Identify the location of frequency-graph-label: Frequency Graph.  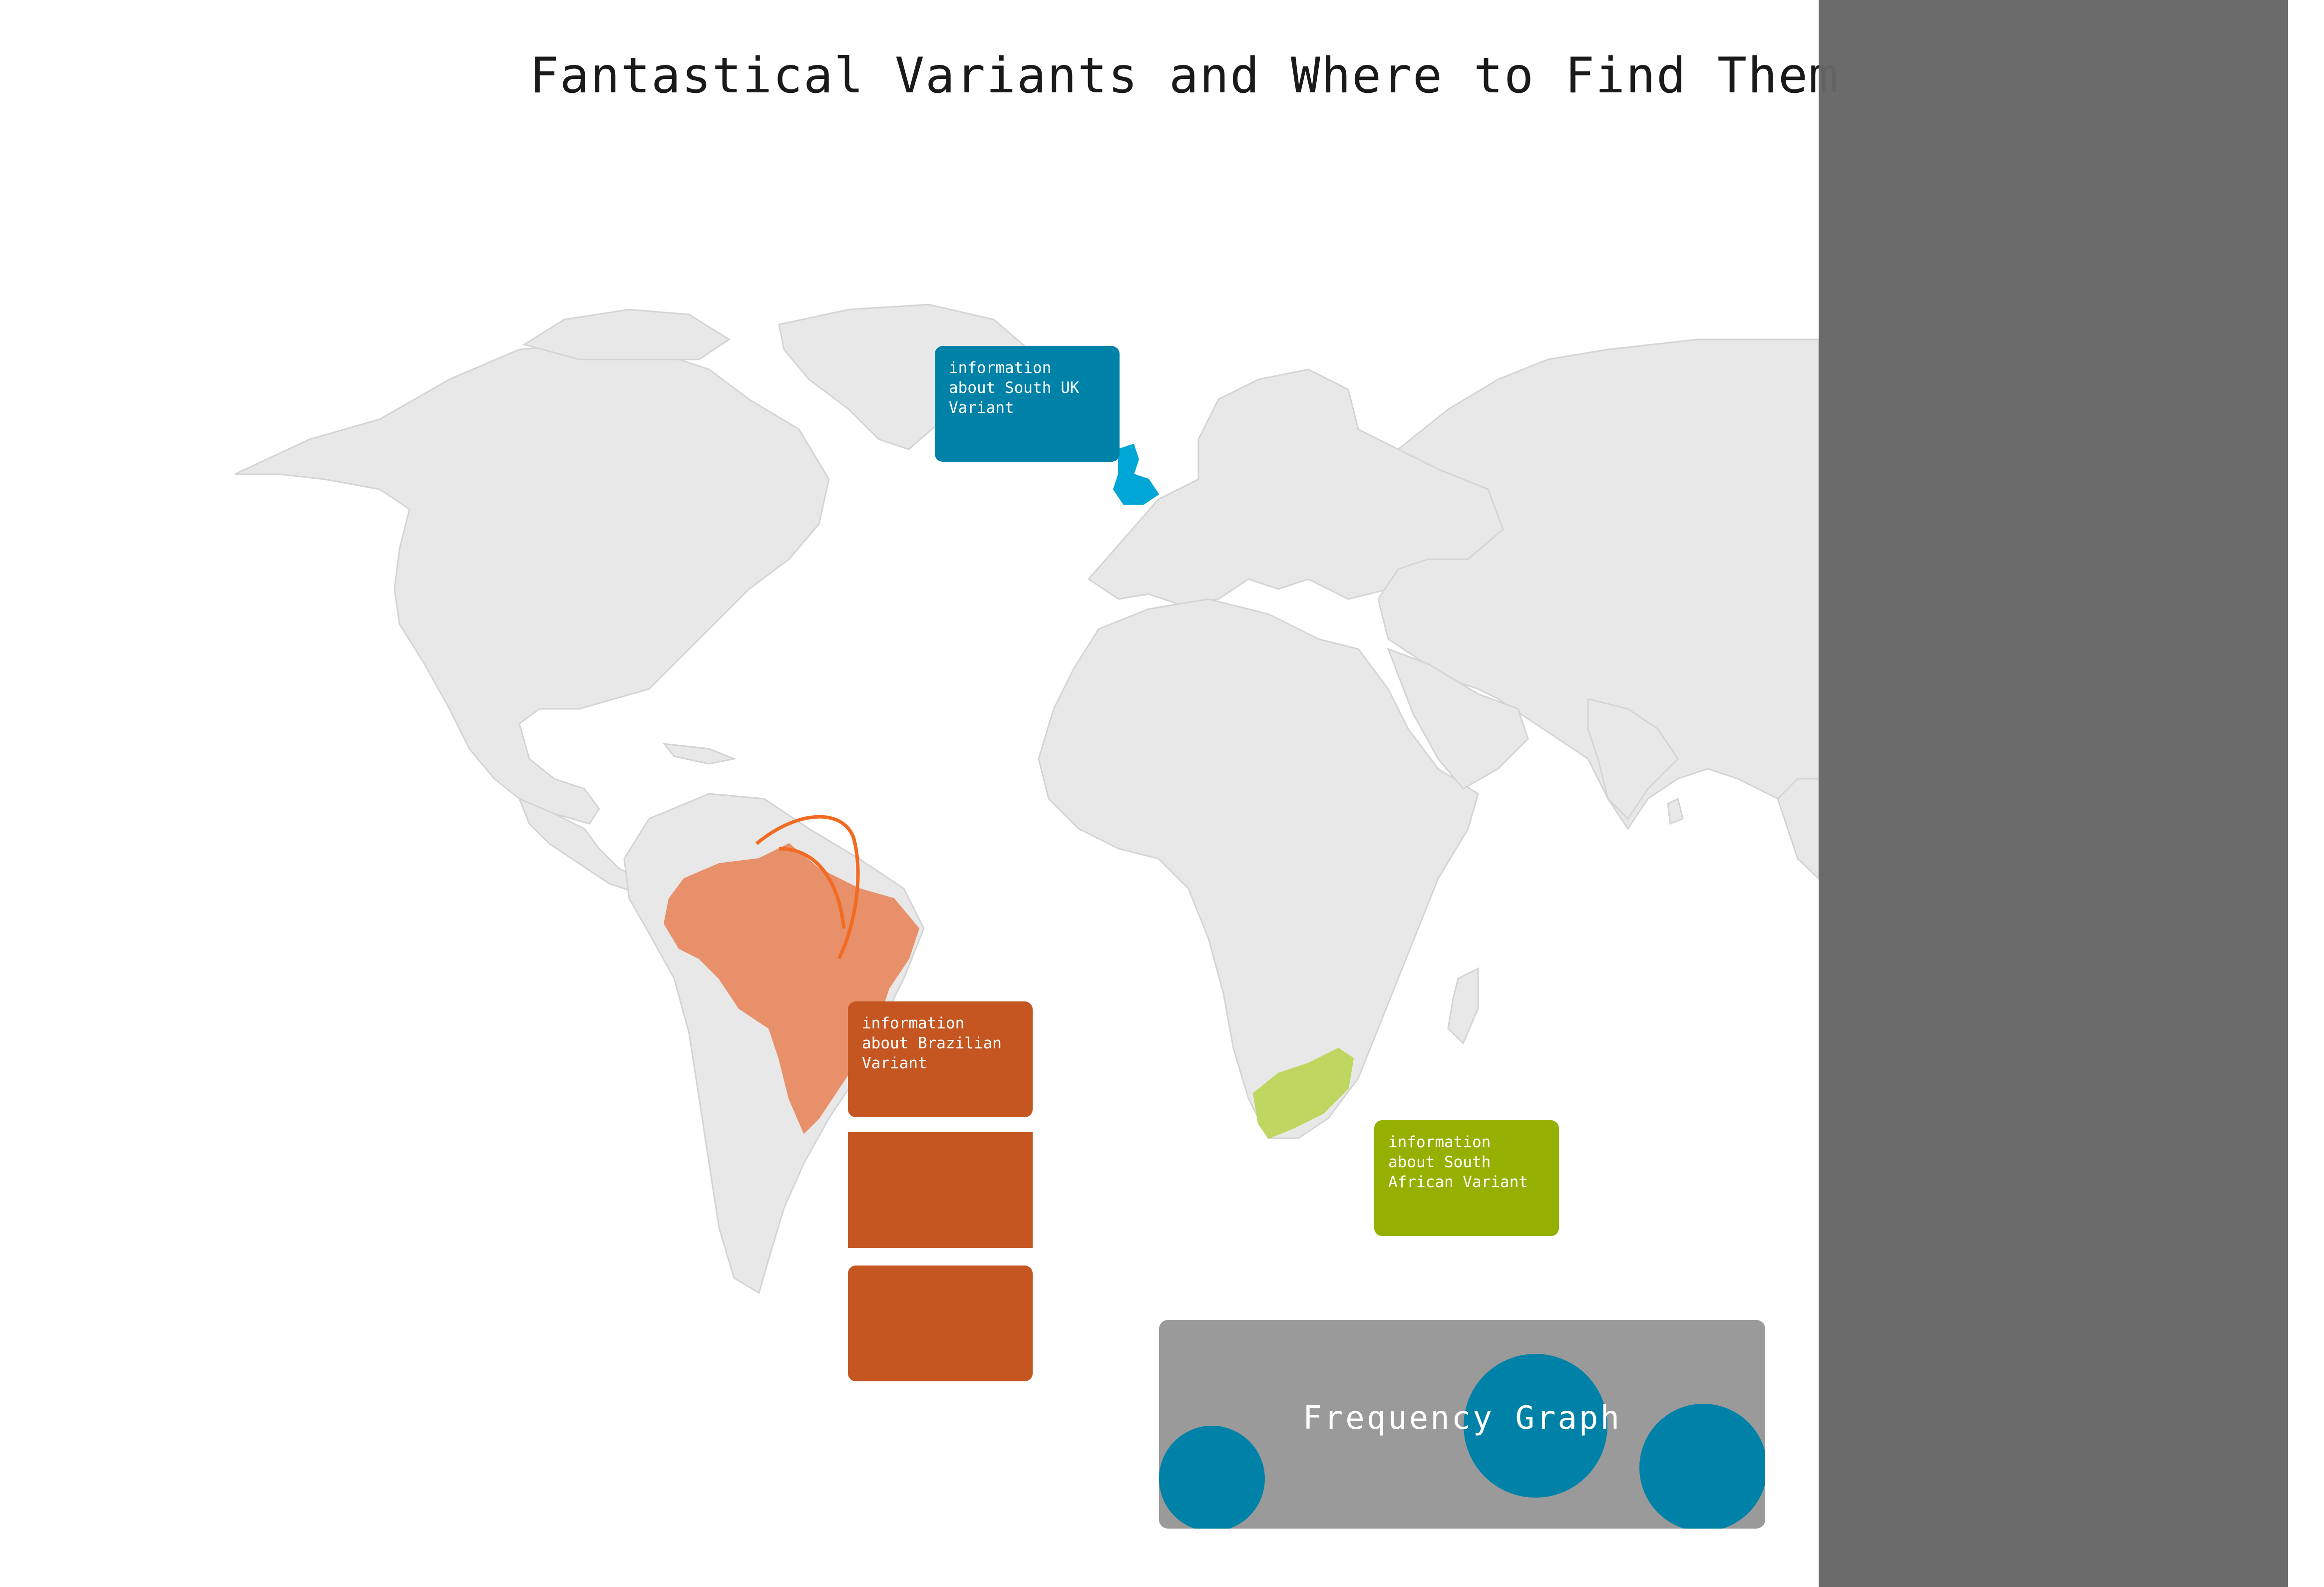
(1462, 1418).